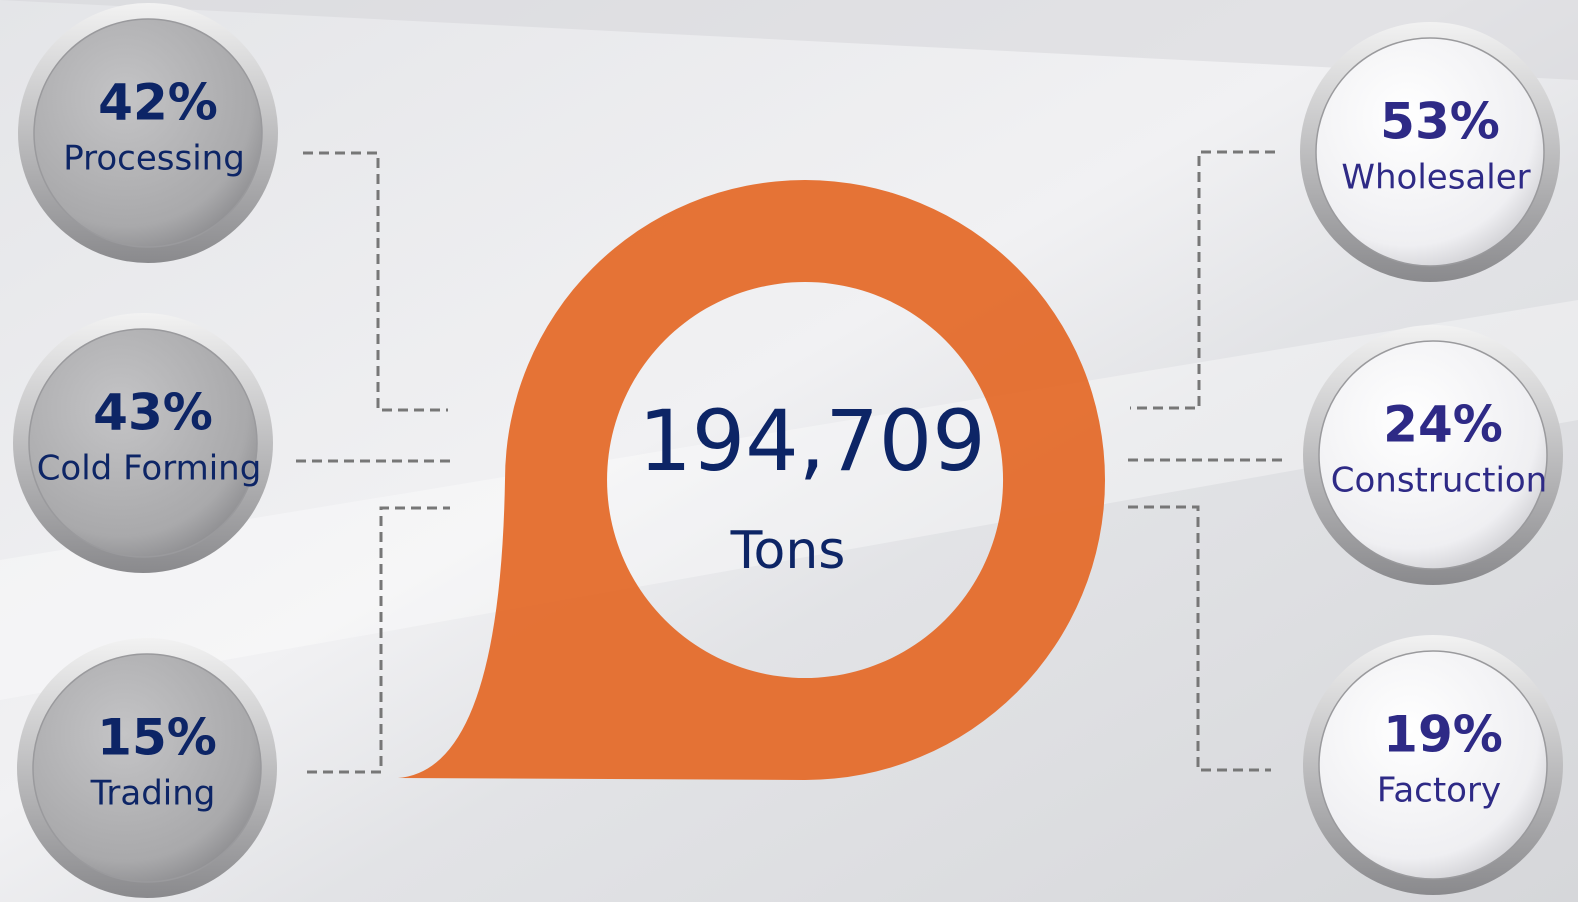 This screenshot has width=1578, height=902. What do you see at coordinates (1440, 122) in the screenshot?
I see `bubble-percent: 53%` at bounding box center [1440, 122].